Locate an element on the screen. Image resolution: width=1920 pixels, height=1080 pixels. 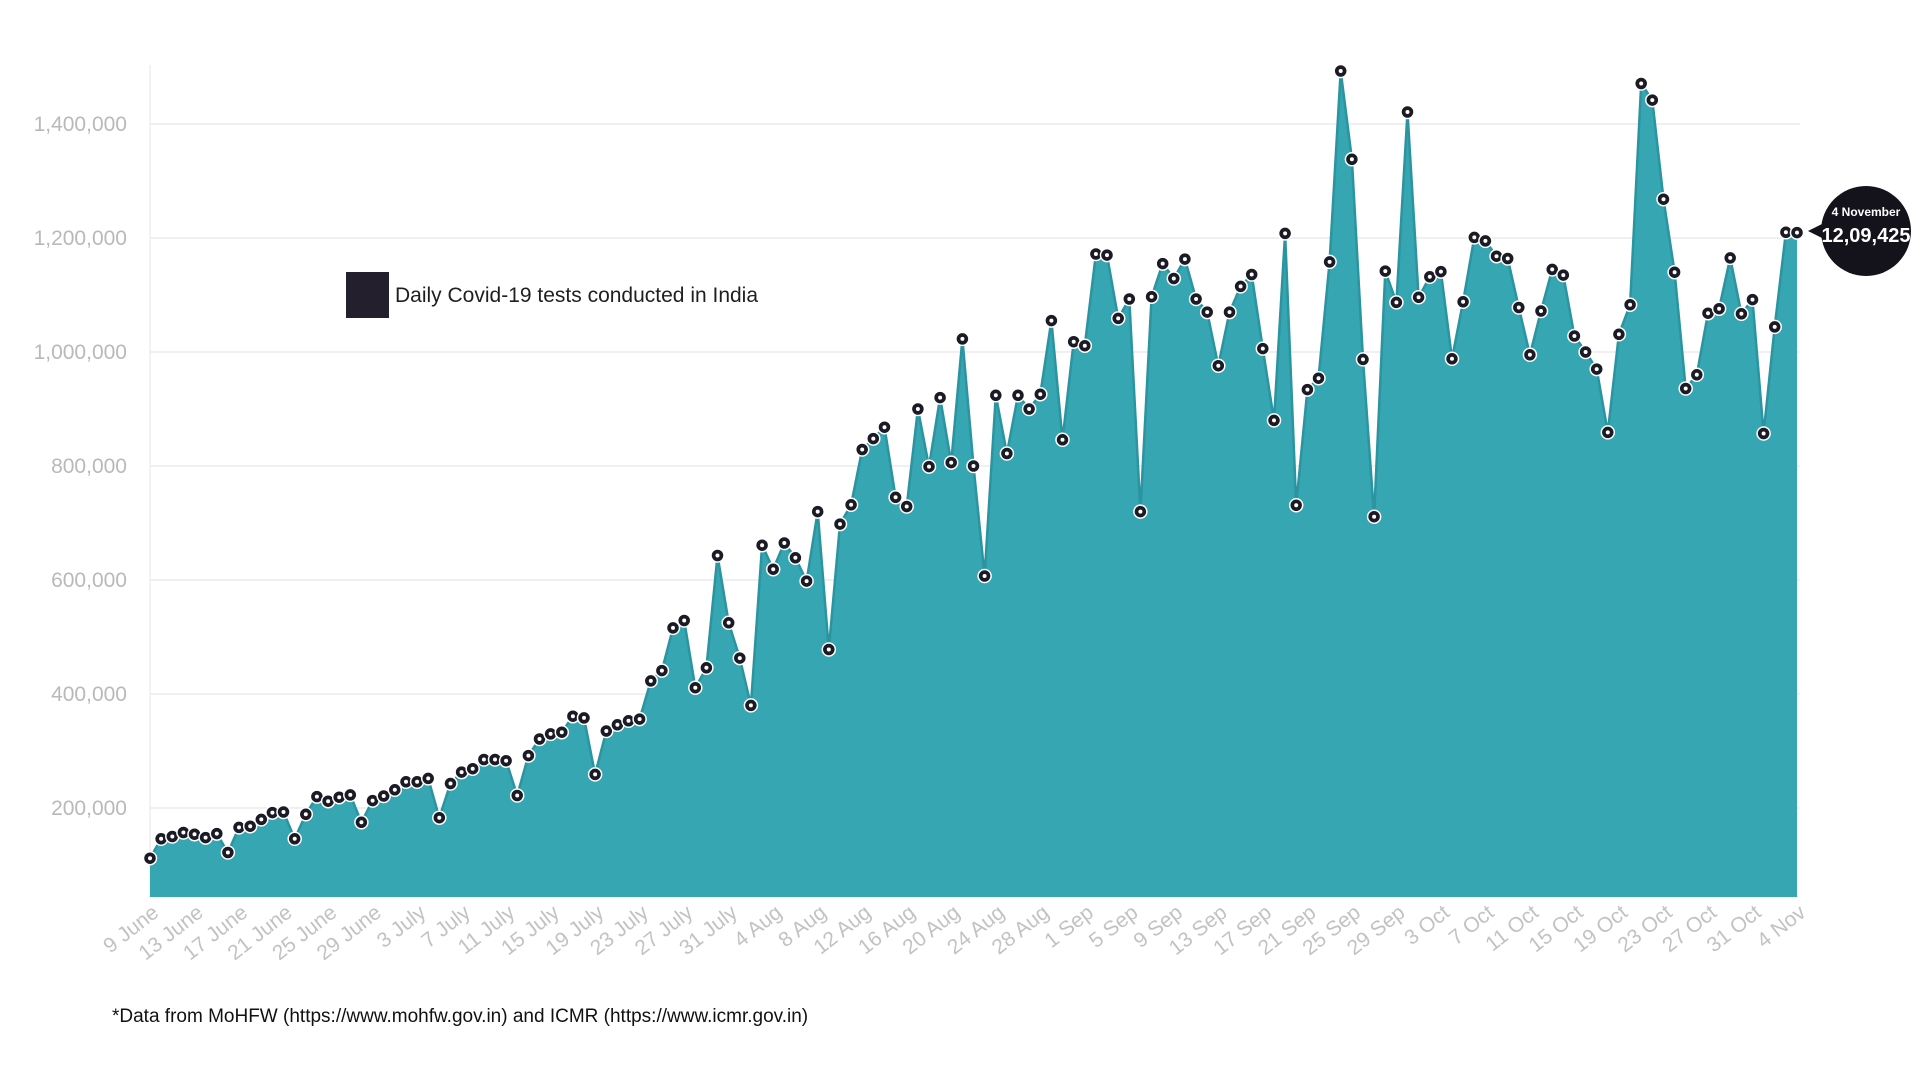
x-tick-label: 4 Aug is located at coordinates (758, 926).